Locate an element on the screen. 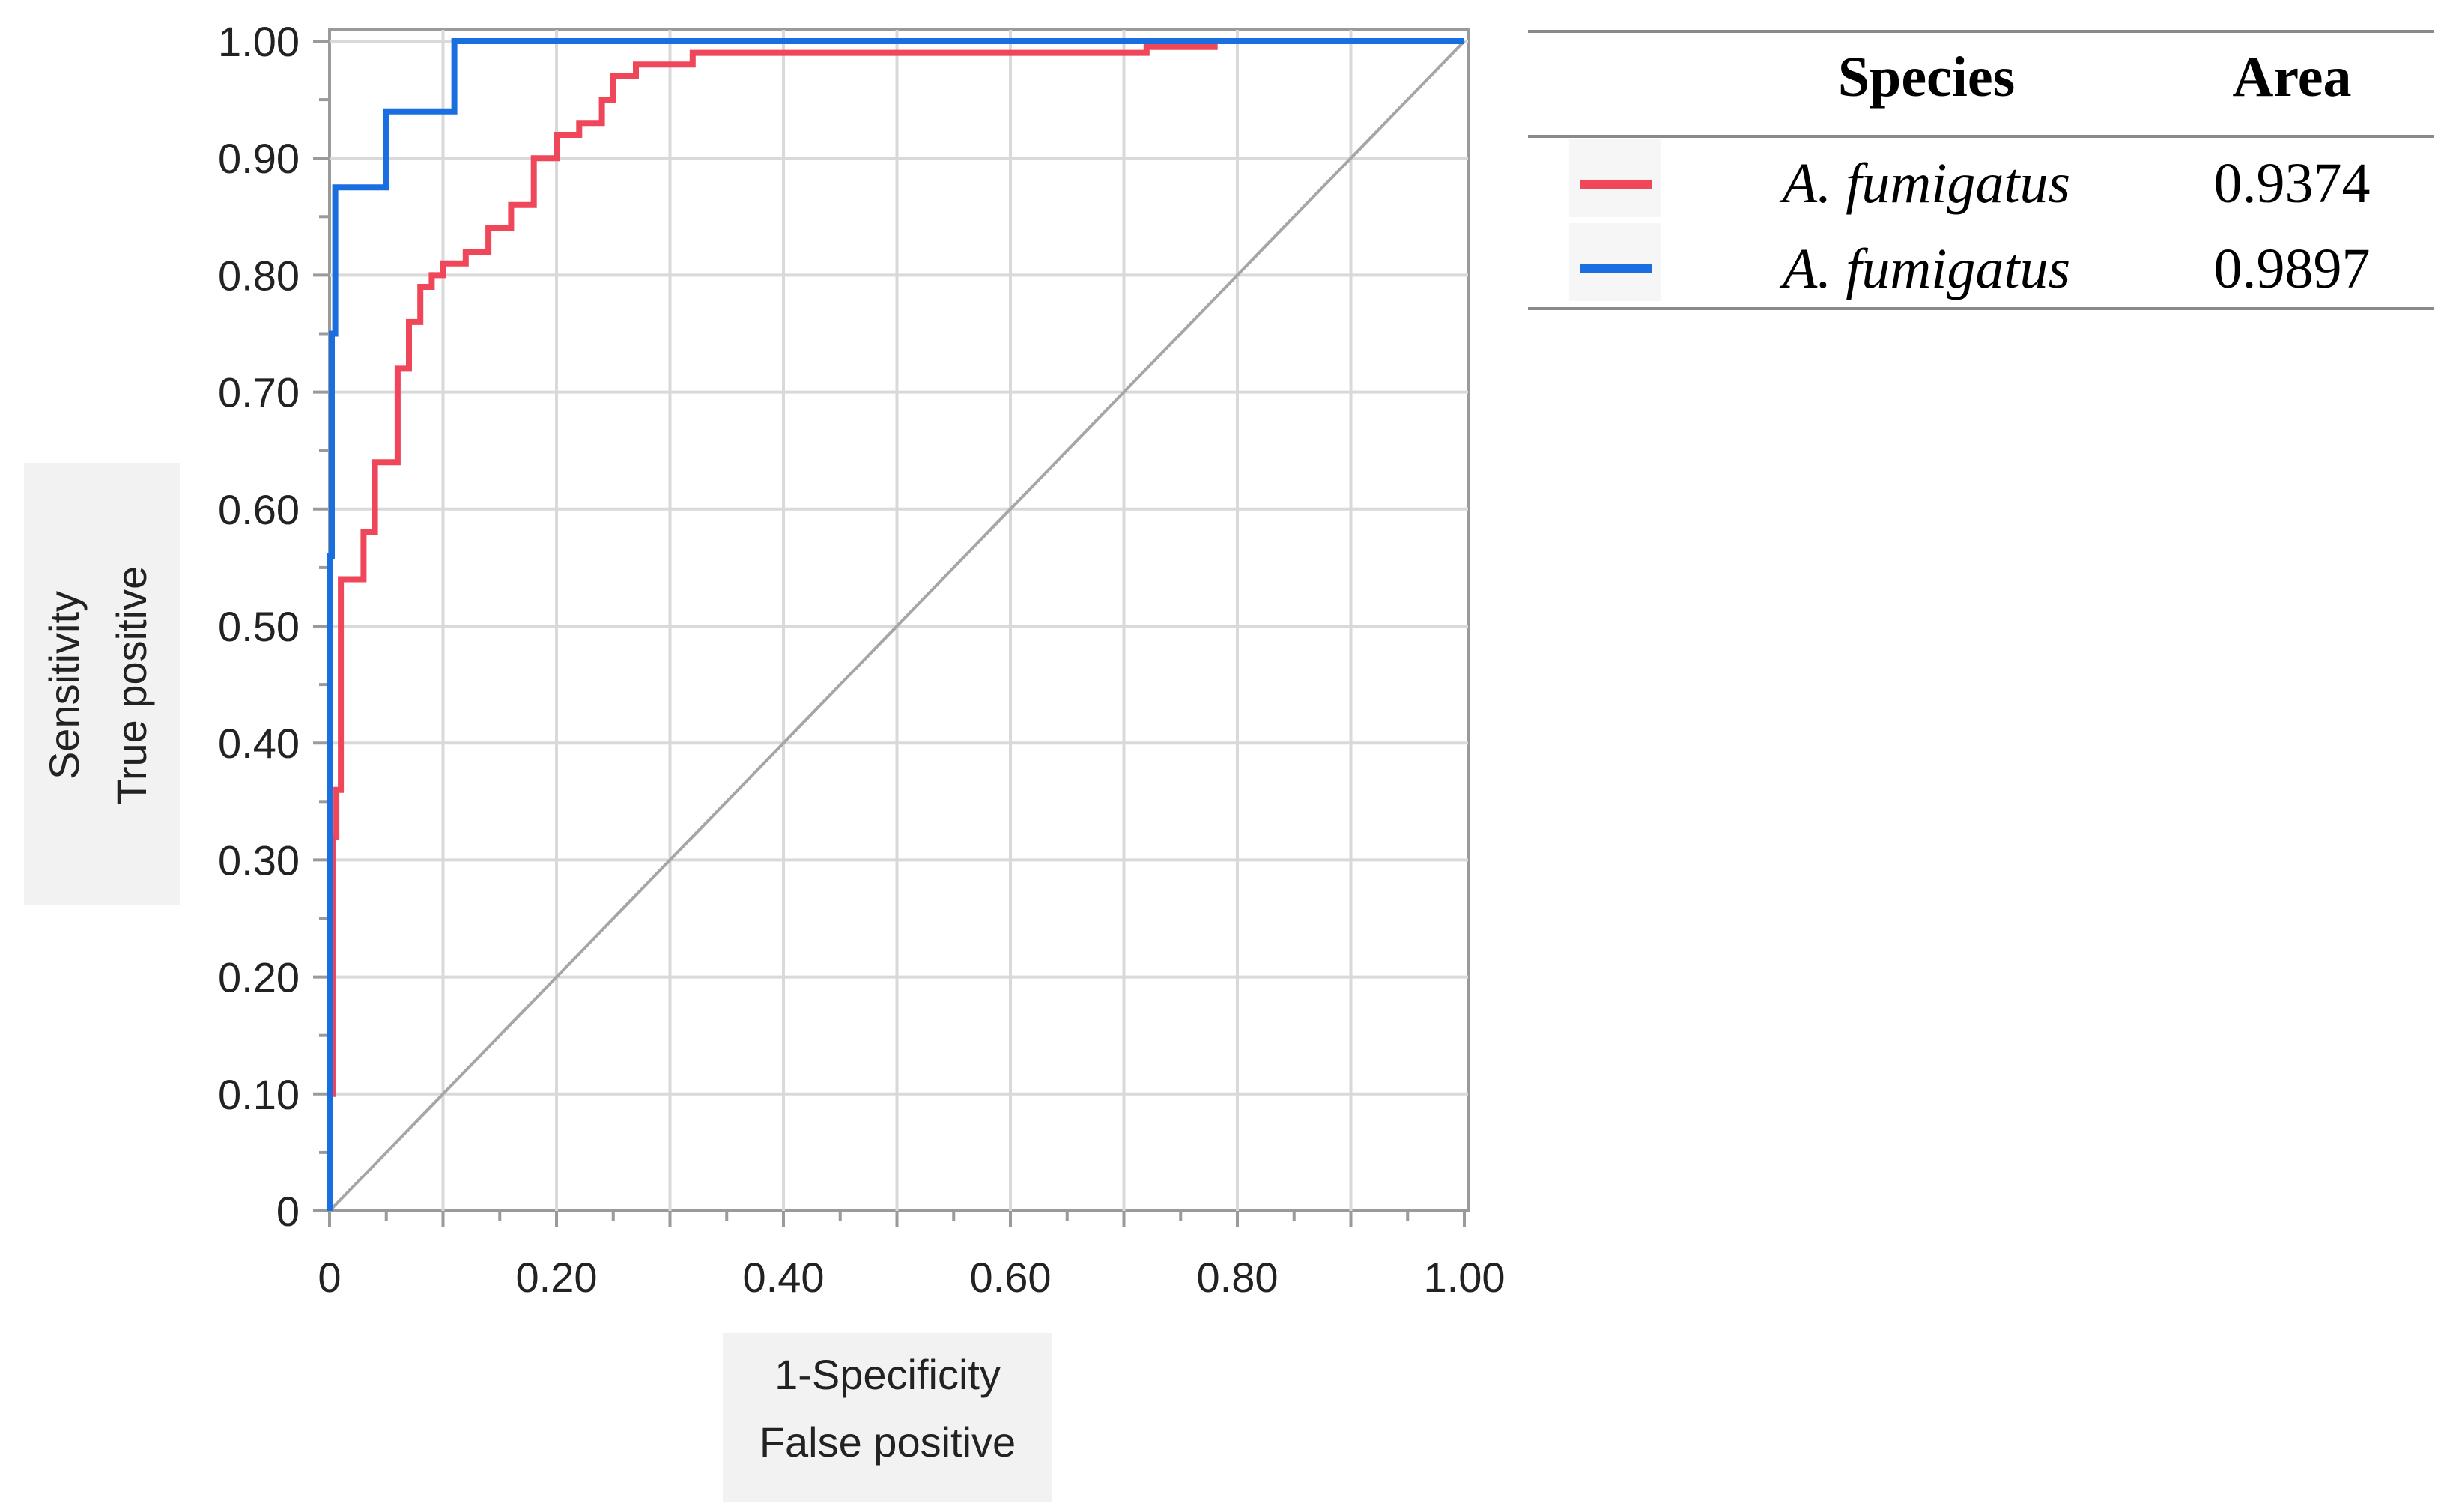  y-tick-label: 0.60 is located at coordinates (259, 509).